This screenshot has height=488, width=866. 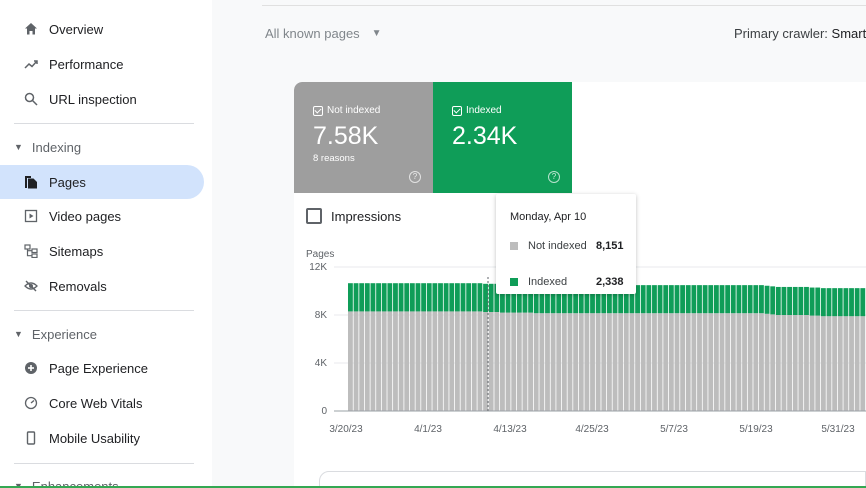 I want to click on crawler-prefix: Primary crawler:, so click(x=781, y=33).